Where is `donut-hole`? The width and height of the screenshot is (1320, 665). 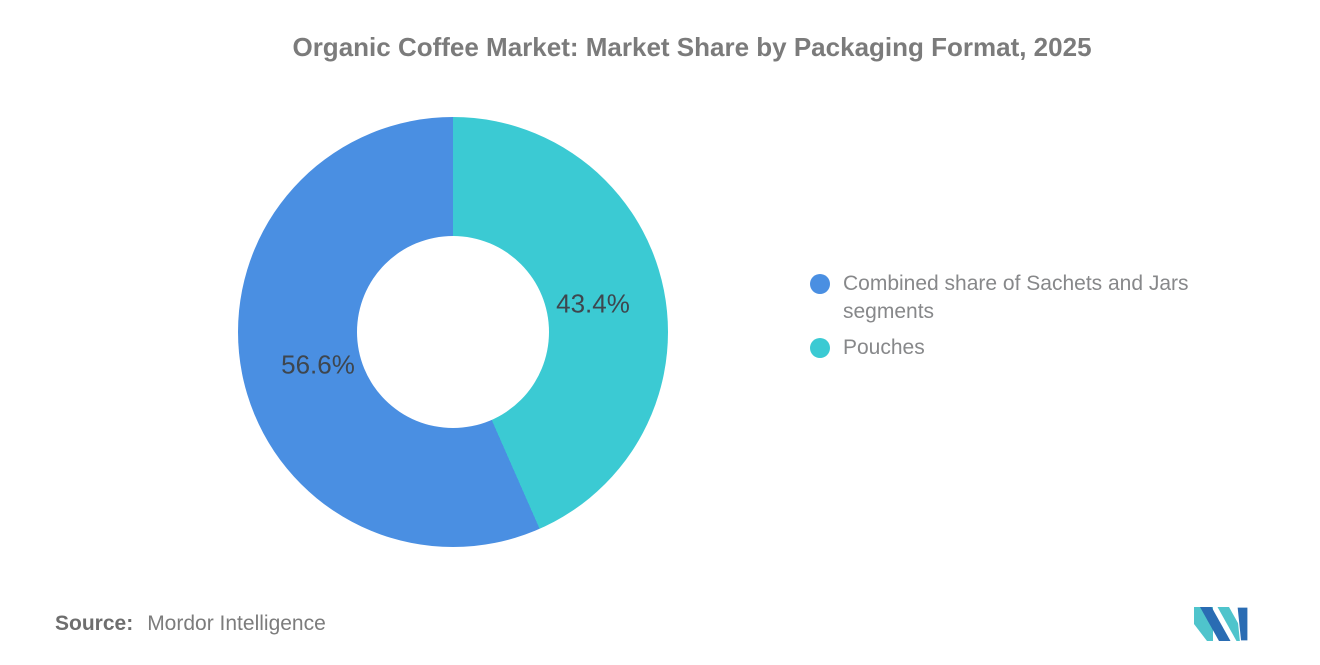 donut-hole is located at coordinates (453, 332).